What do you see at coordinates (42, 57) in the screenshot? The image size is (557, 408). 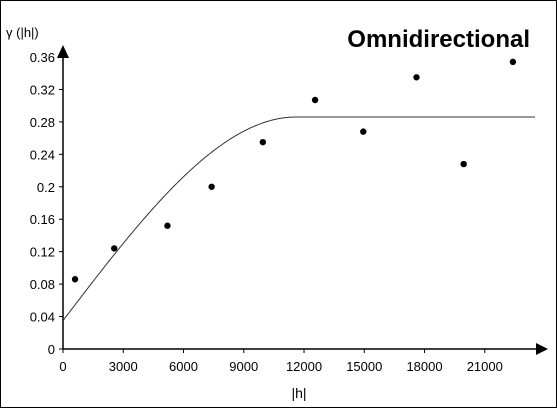 I see `y-tick-label: 0.36` at bounding box center [42, 57].